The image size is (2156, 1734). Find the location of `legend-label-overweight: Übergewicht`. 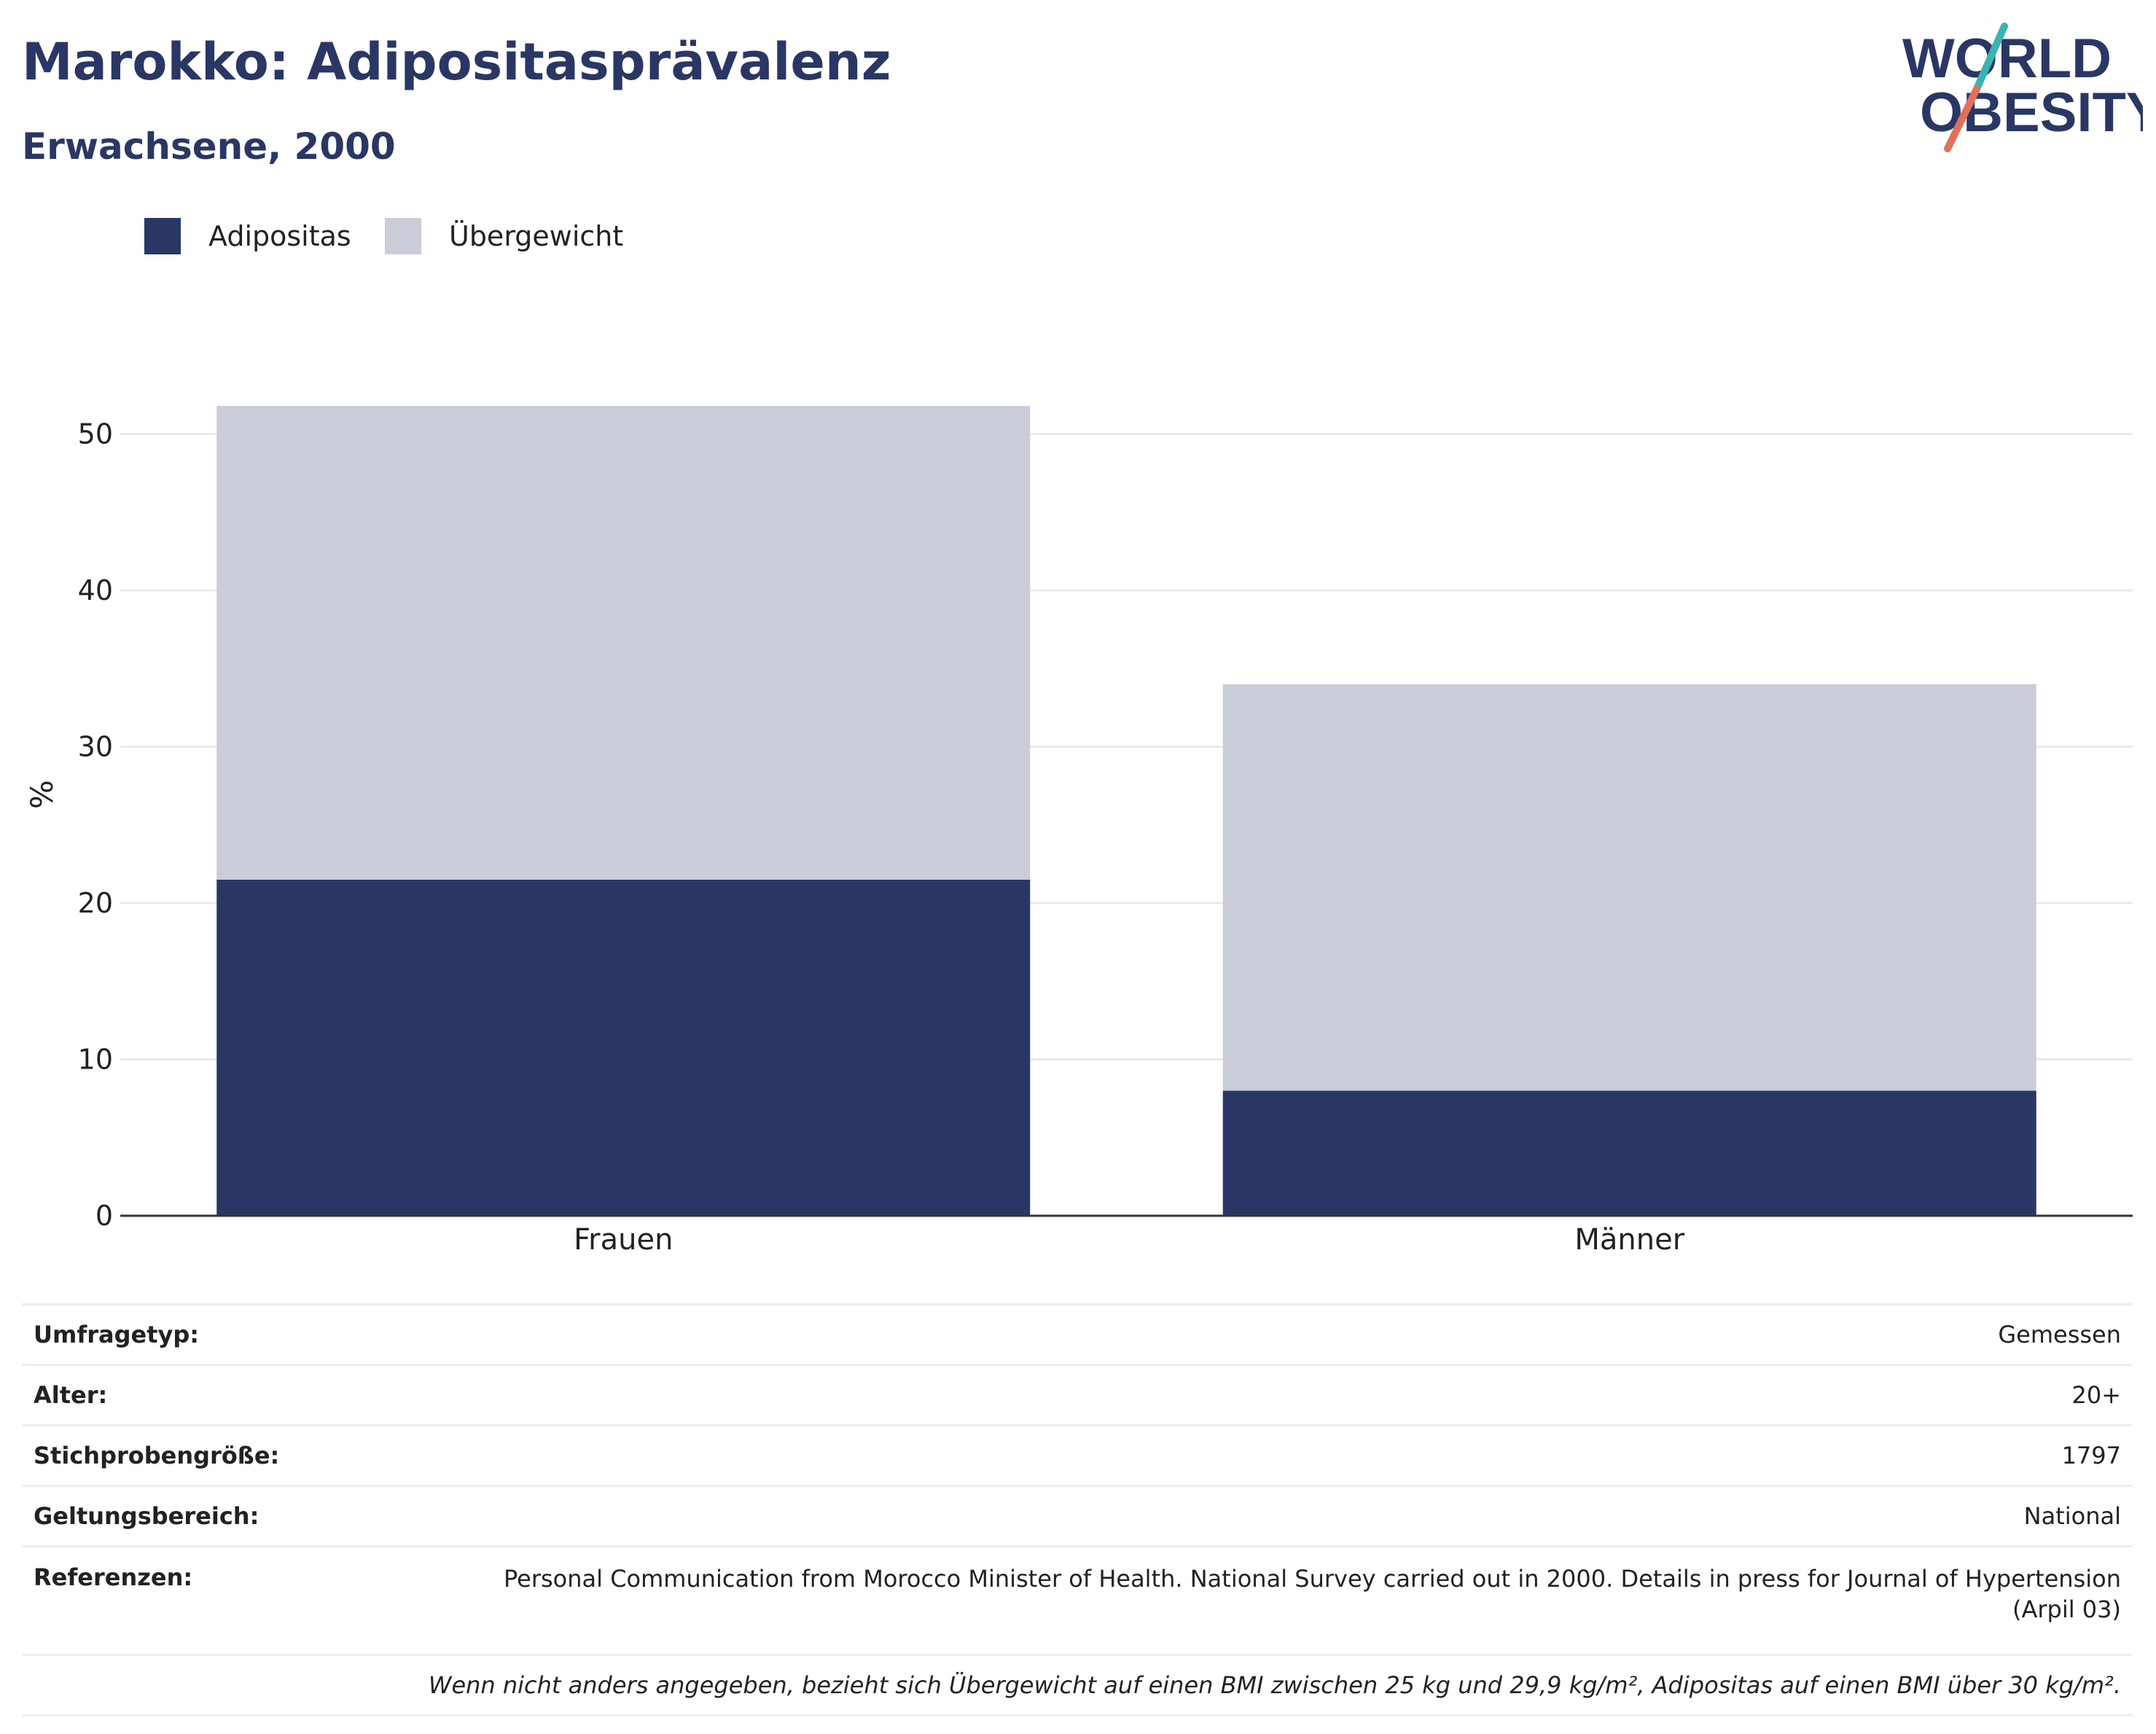

legend-label-overweight: Übergewicht is located at coordinates (537, 236).